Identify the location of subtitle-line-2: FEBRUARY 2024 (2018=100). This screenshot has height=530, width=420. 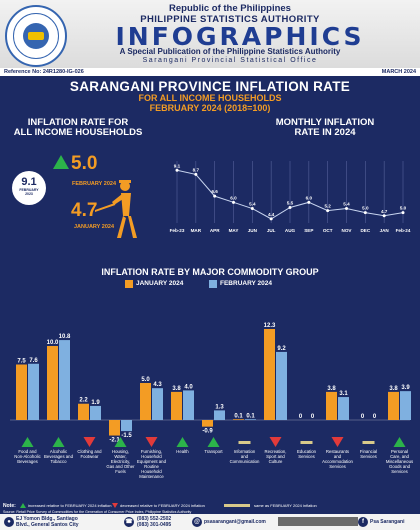
(210, 108).